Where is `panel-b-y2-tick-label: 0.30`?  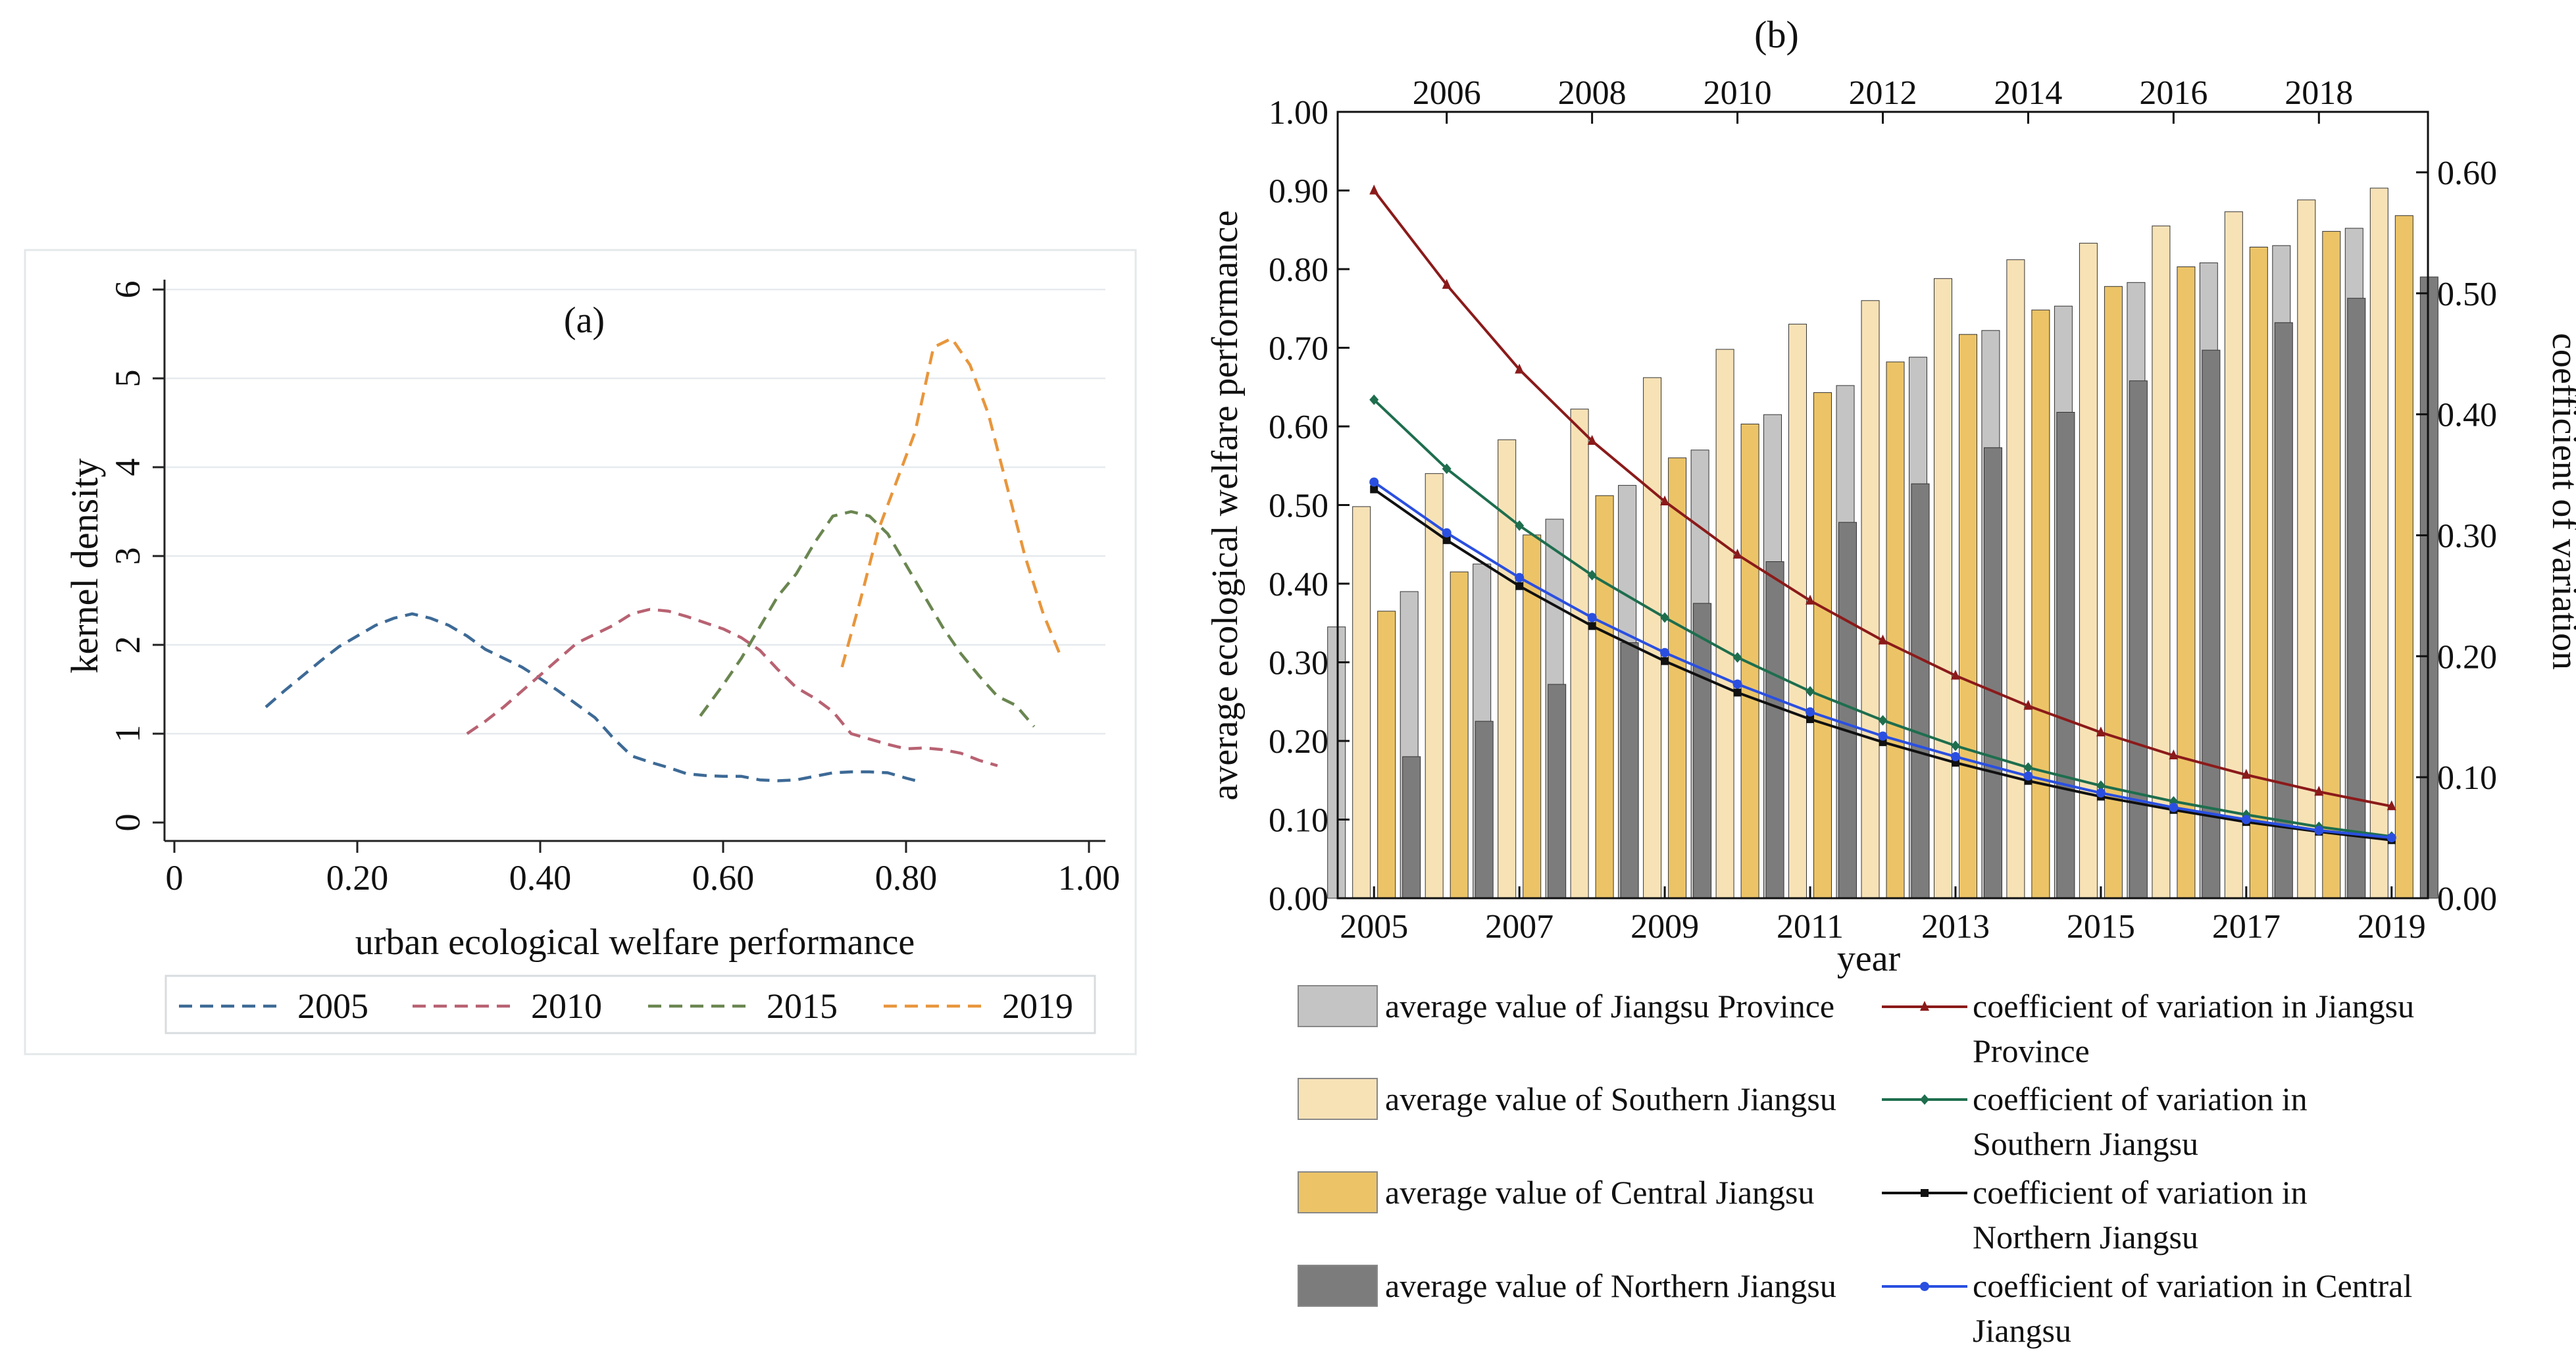
panel-b-y2-tick-label: 0.30 is located at coordinates (2467, 536).